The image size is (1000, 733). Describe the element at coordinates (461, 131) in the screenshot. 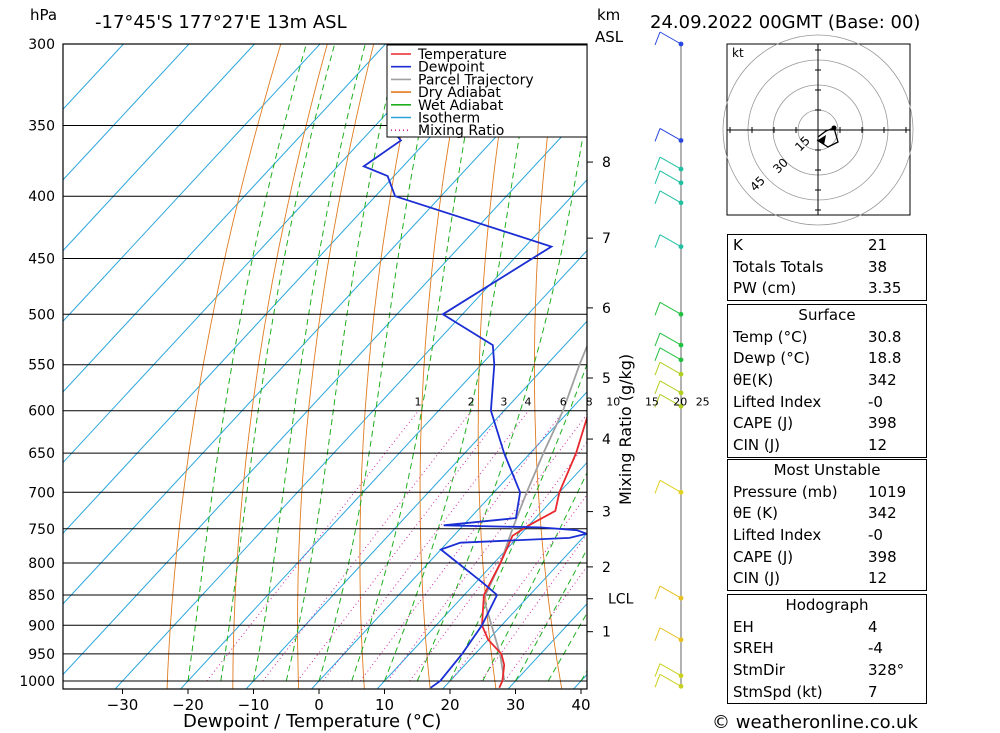

I see `legend-label: Mixing Ratio` at that location.